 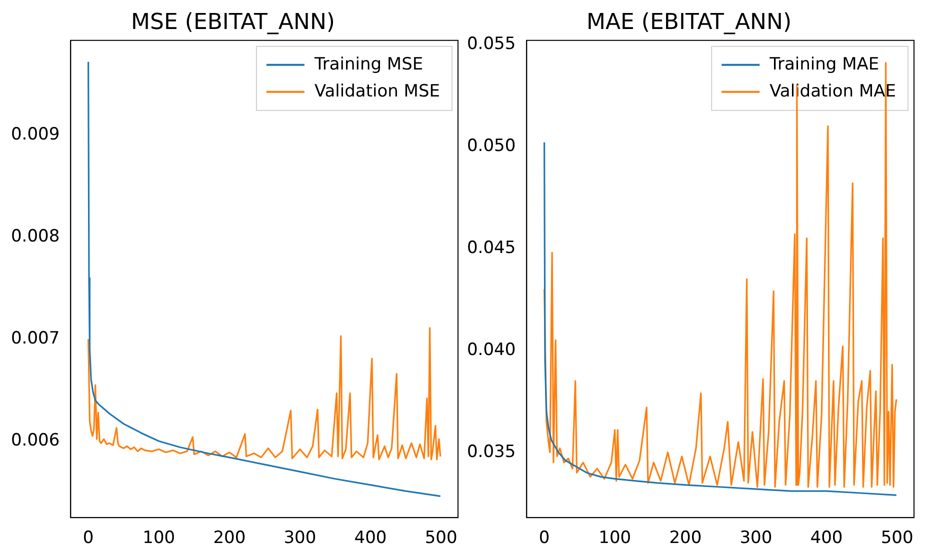 What do you see at coordinates (491, 44) in the screenshot?
I see `y-tick-label: 0.055` at bounding box center [491, 44].